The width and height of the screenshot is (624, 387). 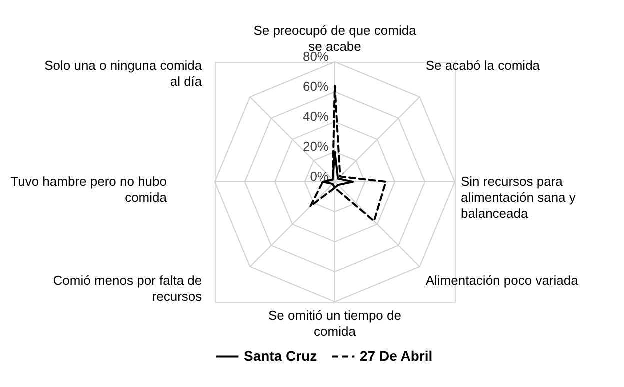 I want to click on spoke-label: Se omitió un tiempo de comida, so click(x=335, y=323).